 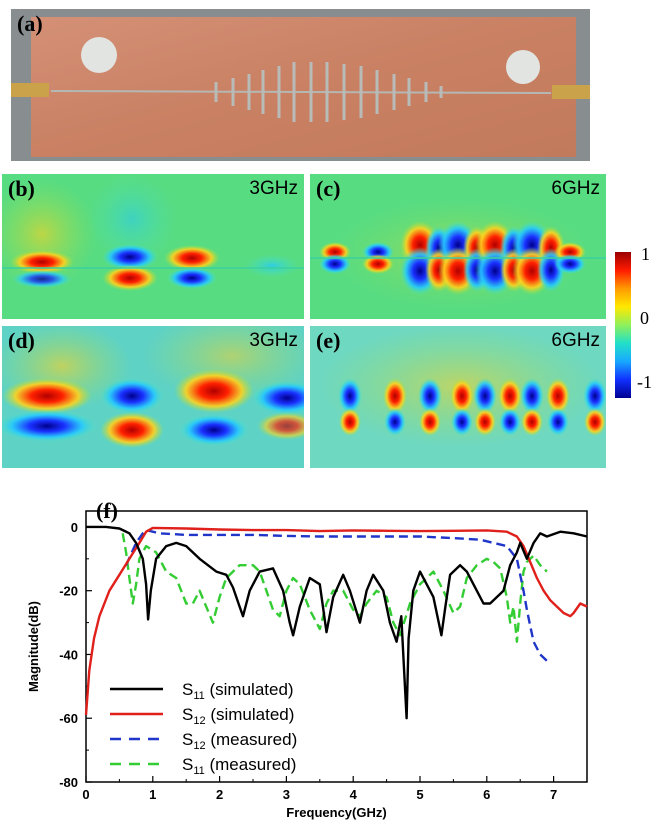 What do you see at coordinates (219, 794) in the screenshot?
I see `x-tick-label: 2` at bounding box center [219, 794].